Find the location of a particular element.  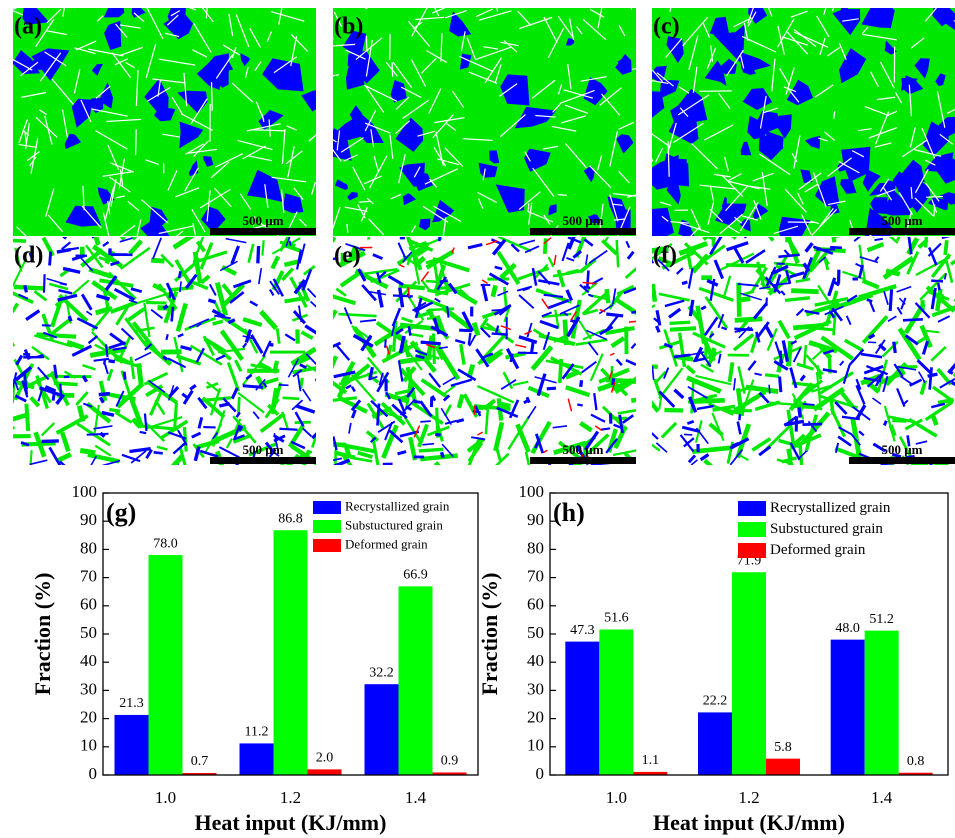

legend-label: Substuctured grain is located at coordinates (394, 524).